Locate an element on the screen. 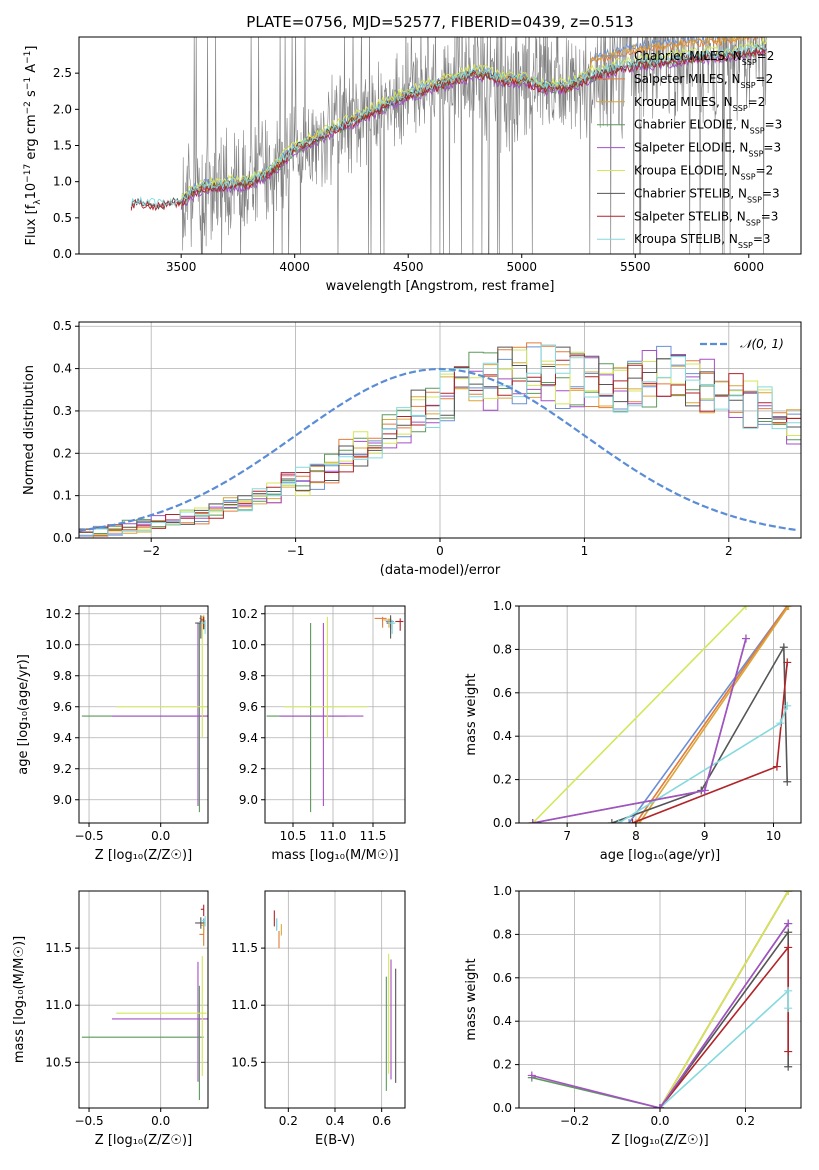 The image size is (819, 1170). y-tick-label: 9.6 is located at coordinates (248, 707).